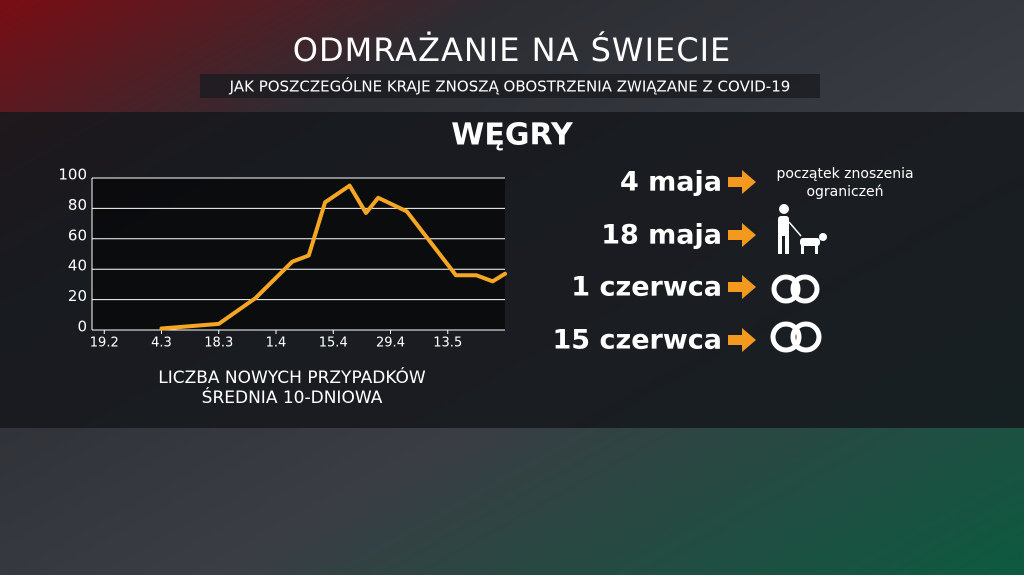  What do you see at coordinates (447, 343) in the screenshot?
I see `x-tick-label: 13.5` at bounding box center [447, 343].